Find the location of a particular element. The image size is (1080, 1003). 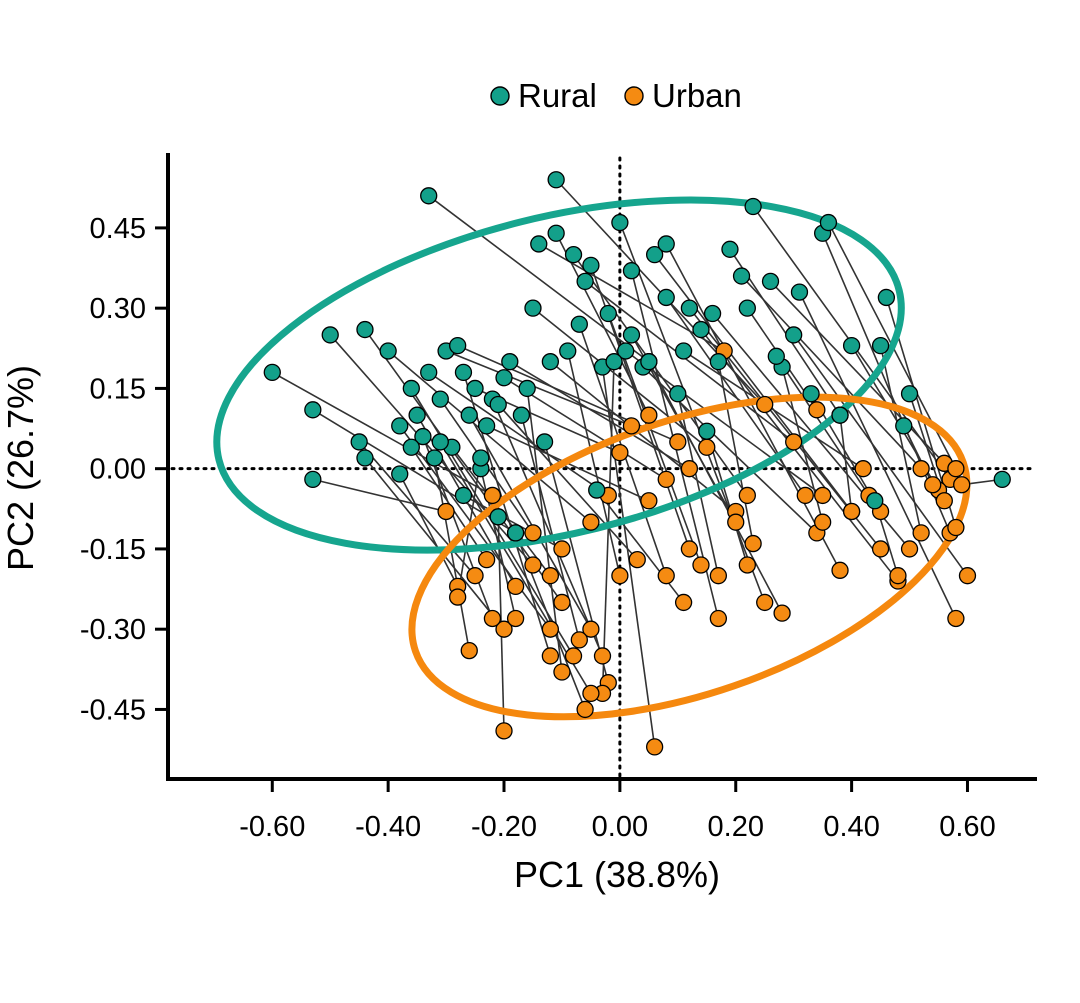

x-tick-label-6: 0.60 is located at coordinates (967, 827).